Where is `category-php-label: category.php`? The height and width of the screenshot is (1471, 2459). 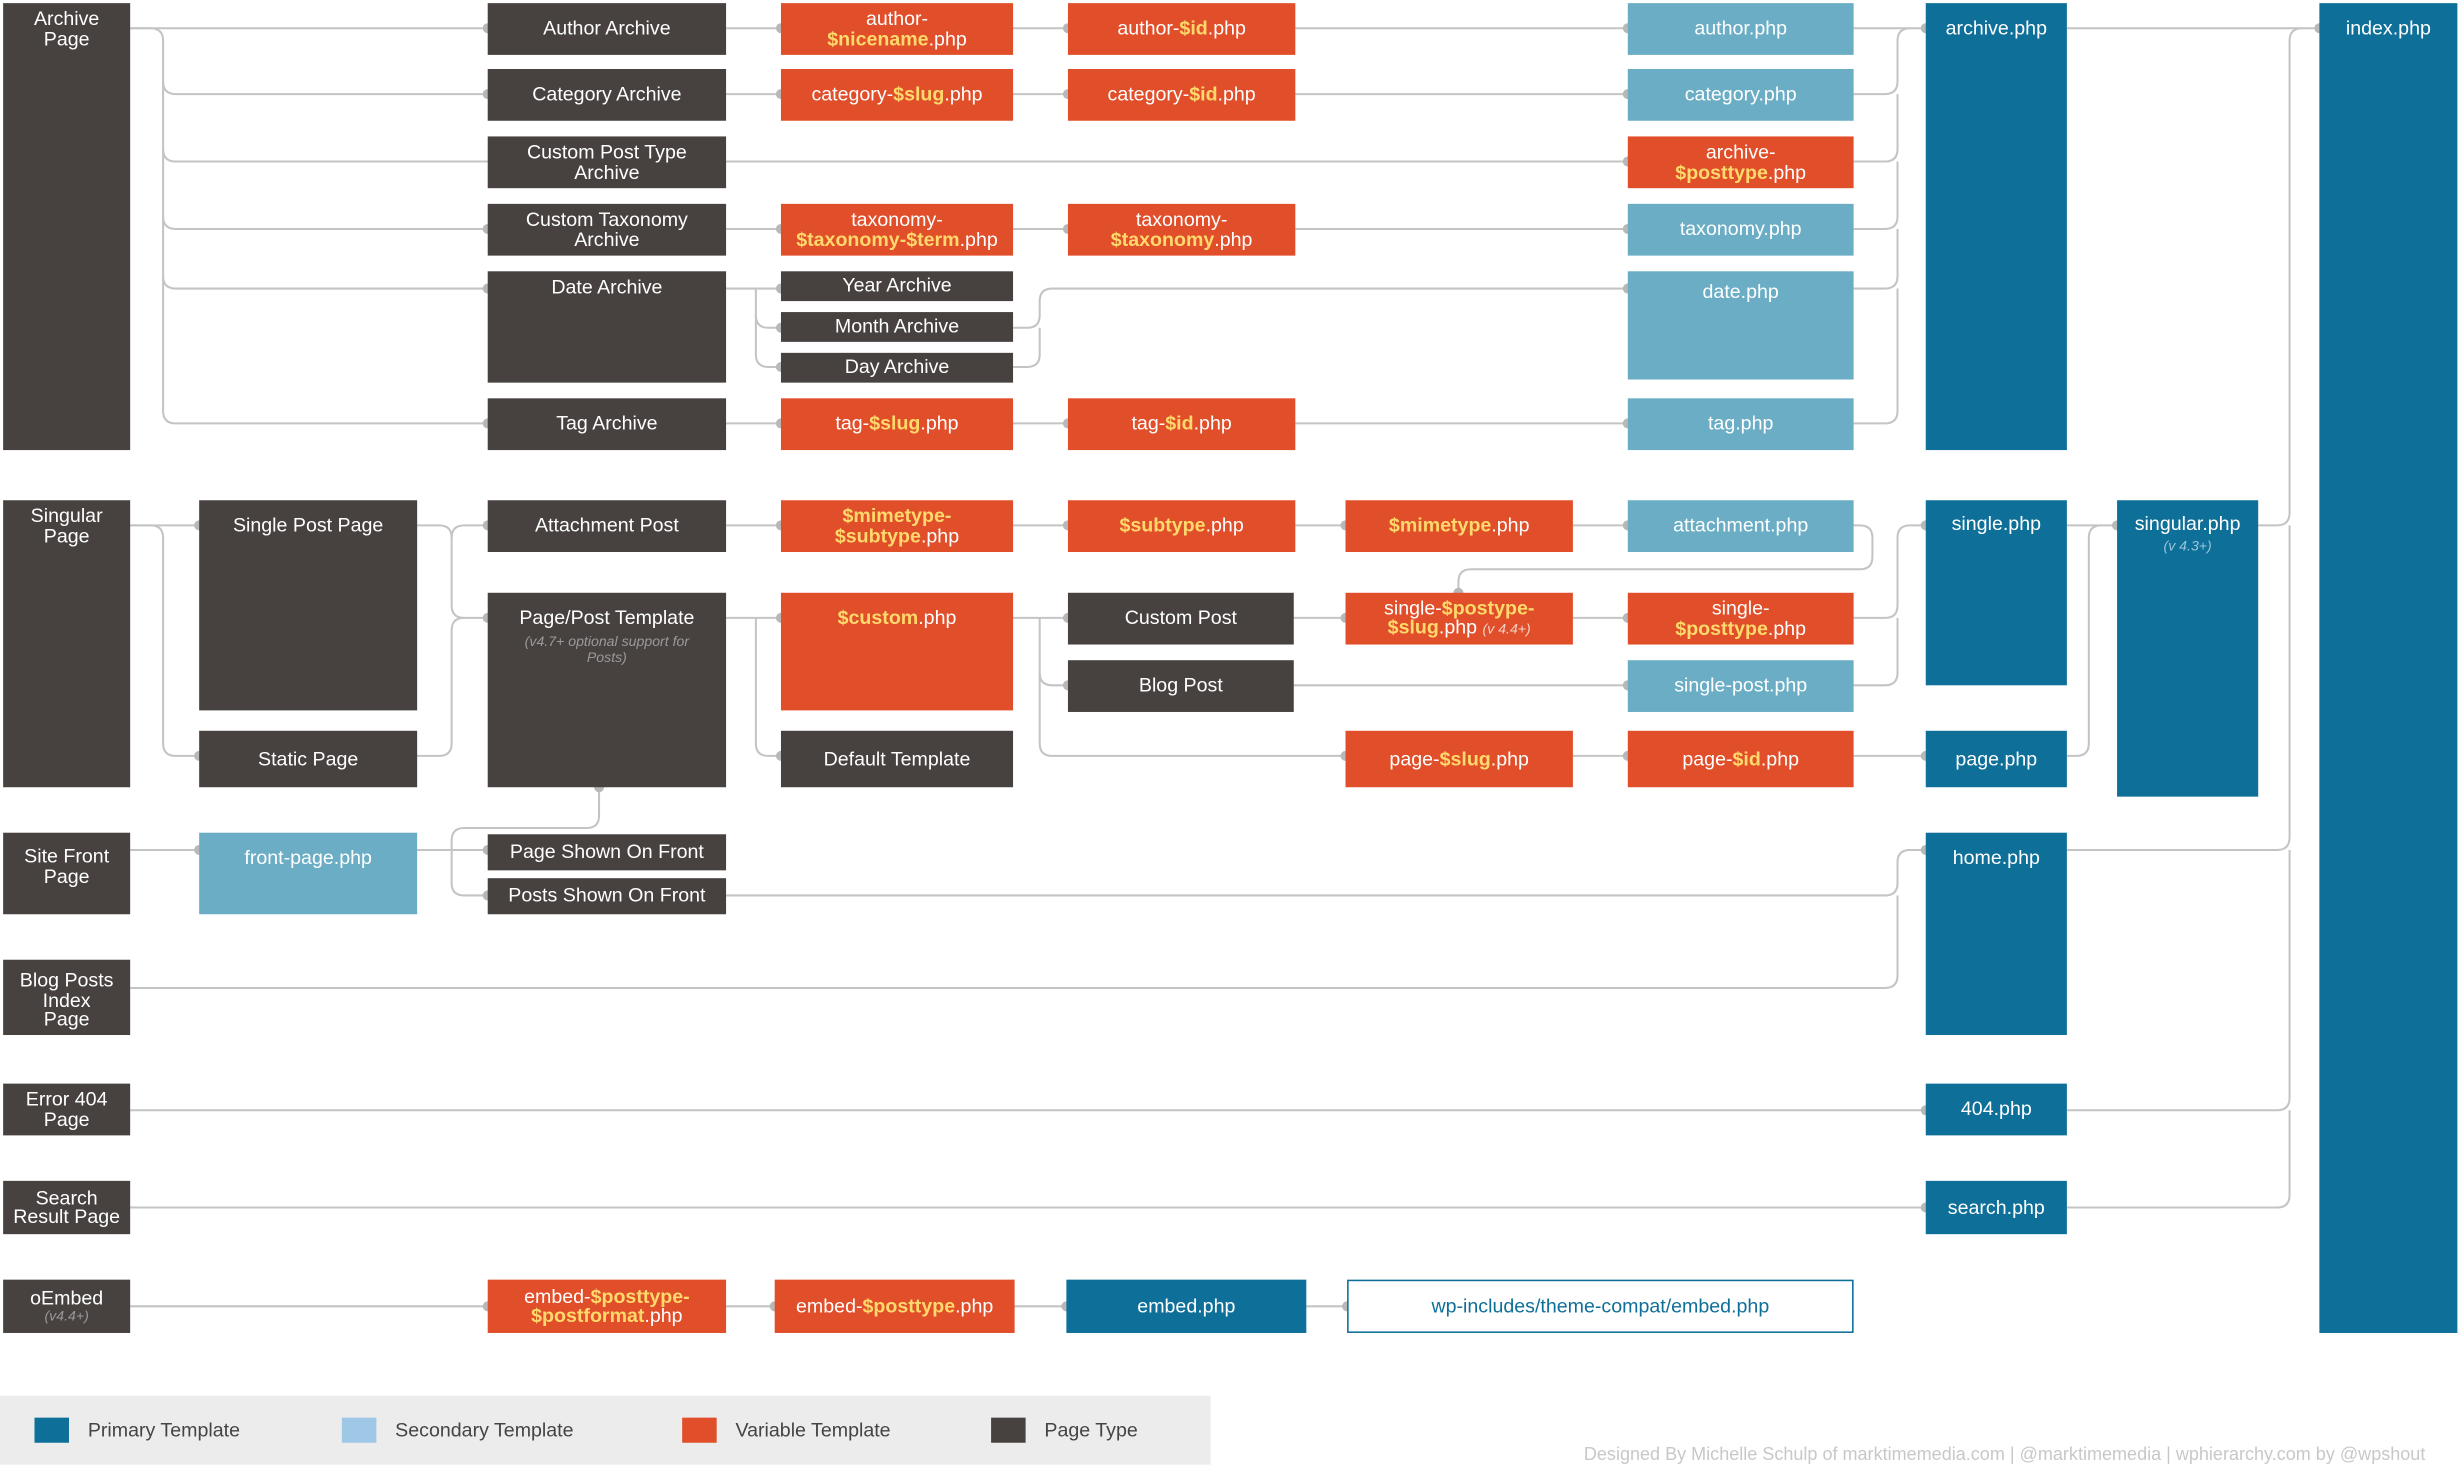
category-php-label: category.php is located at coordinates (1740, 94).